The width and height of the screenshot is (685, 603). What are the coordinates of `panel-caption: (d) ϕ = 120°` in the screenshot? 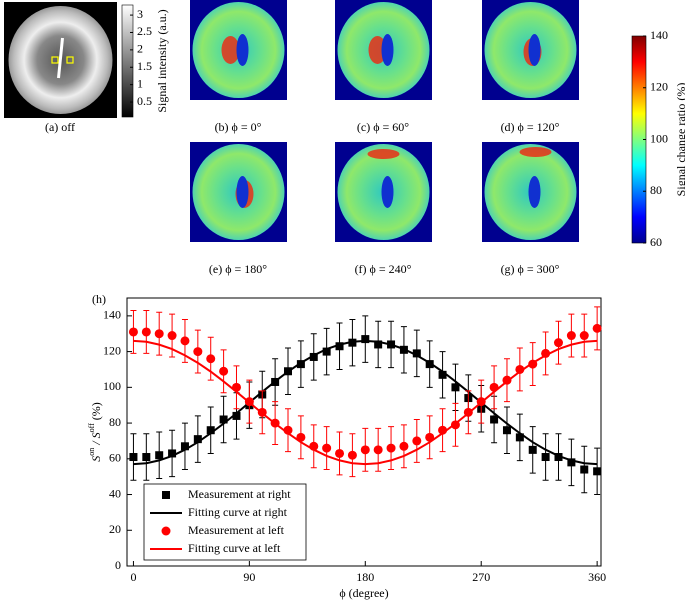 It's located at (530, 127).